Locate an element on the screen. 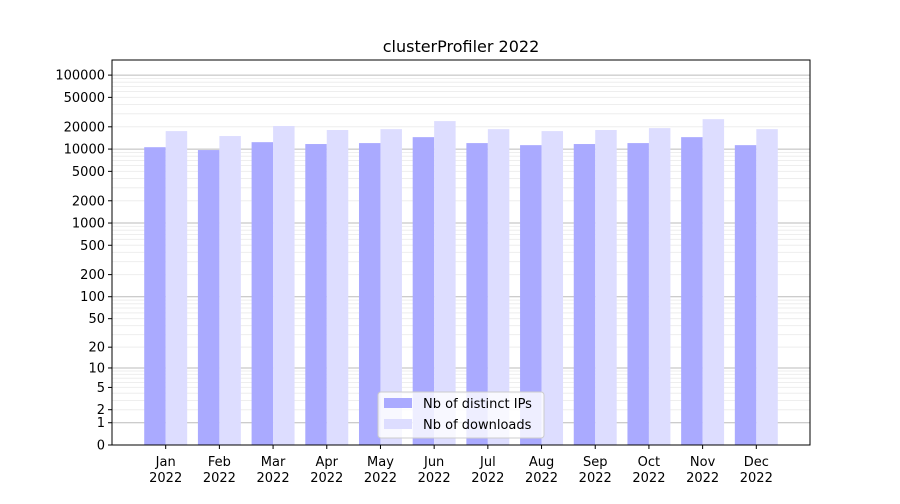 This screenshot has height=504, width=900. legend-label: Nb of downloads is located at coordinates (477, 425).